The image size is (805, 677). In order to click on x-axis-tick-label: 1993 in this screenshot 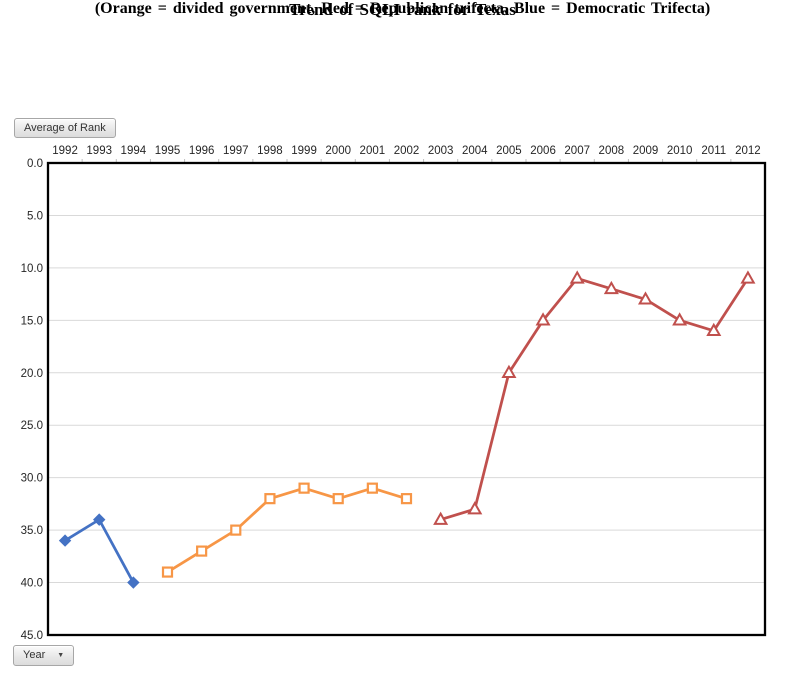, I will do `click(99, 151)`.